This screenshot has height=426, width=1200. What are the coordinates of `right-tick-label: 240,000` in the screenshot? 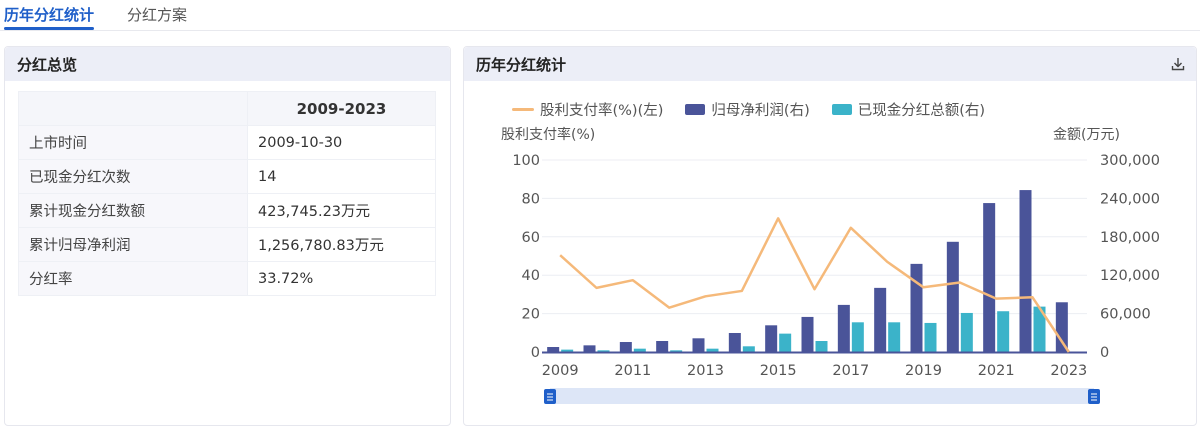 It's located at (1130, 199).